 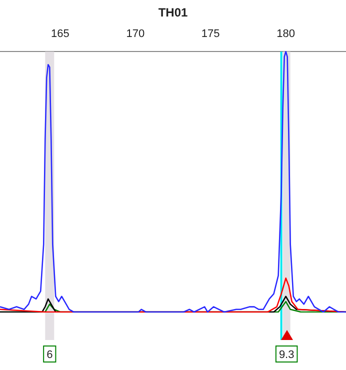 What do you see at coordinates (49, 355) in the screenshot?
I see `text: 6` at bounding box center [49, 355].